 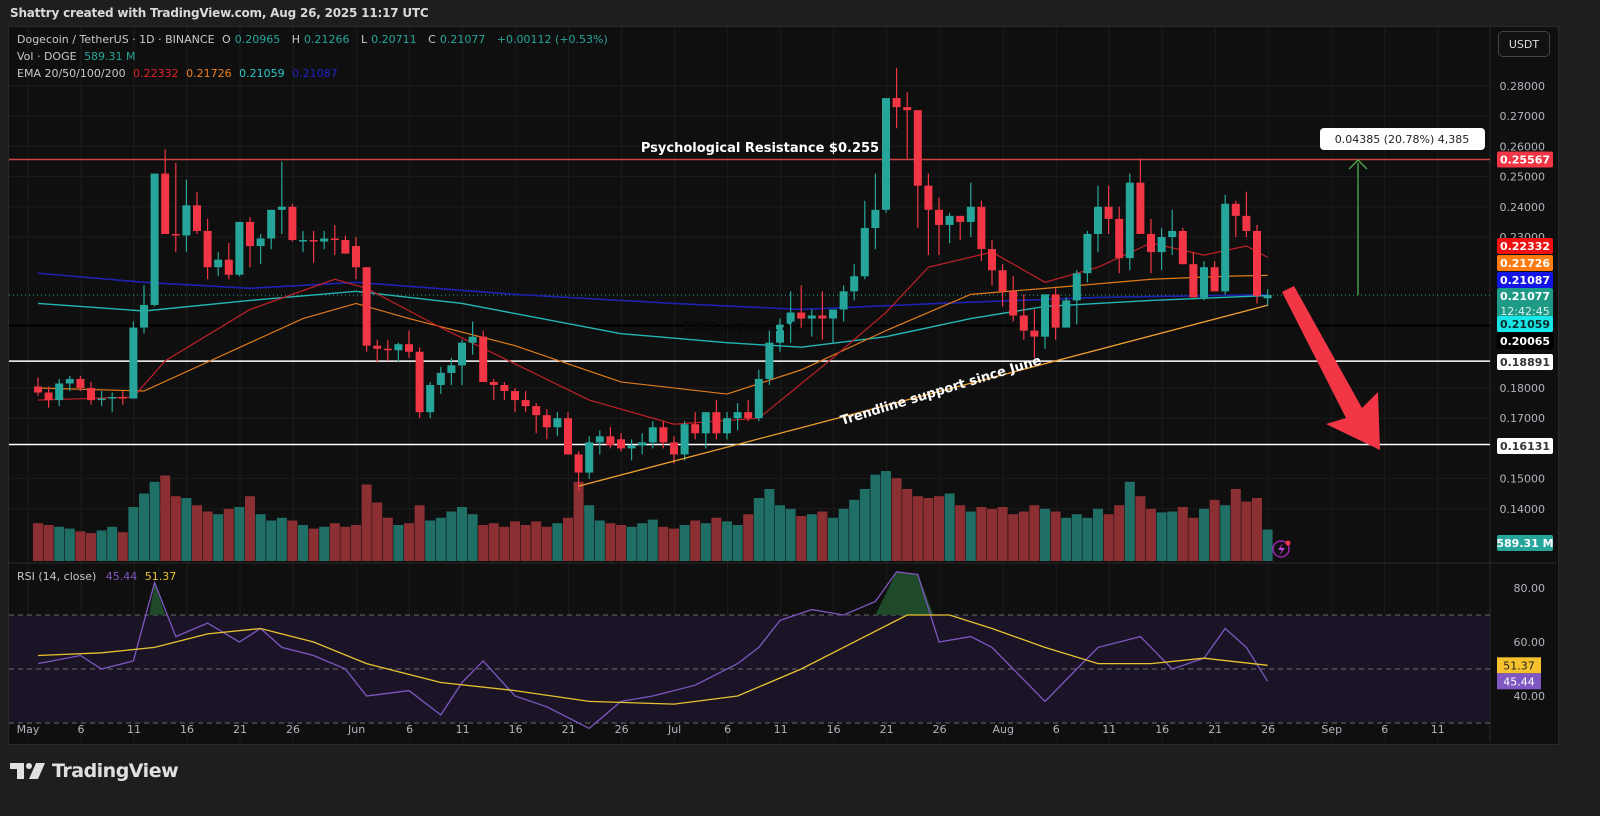 What do you see at coordinates (1523, 146) in the screenshot?
I see `y-axis-tick: 0.26000` at bounding box center [1523, 146].